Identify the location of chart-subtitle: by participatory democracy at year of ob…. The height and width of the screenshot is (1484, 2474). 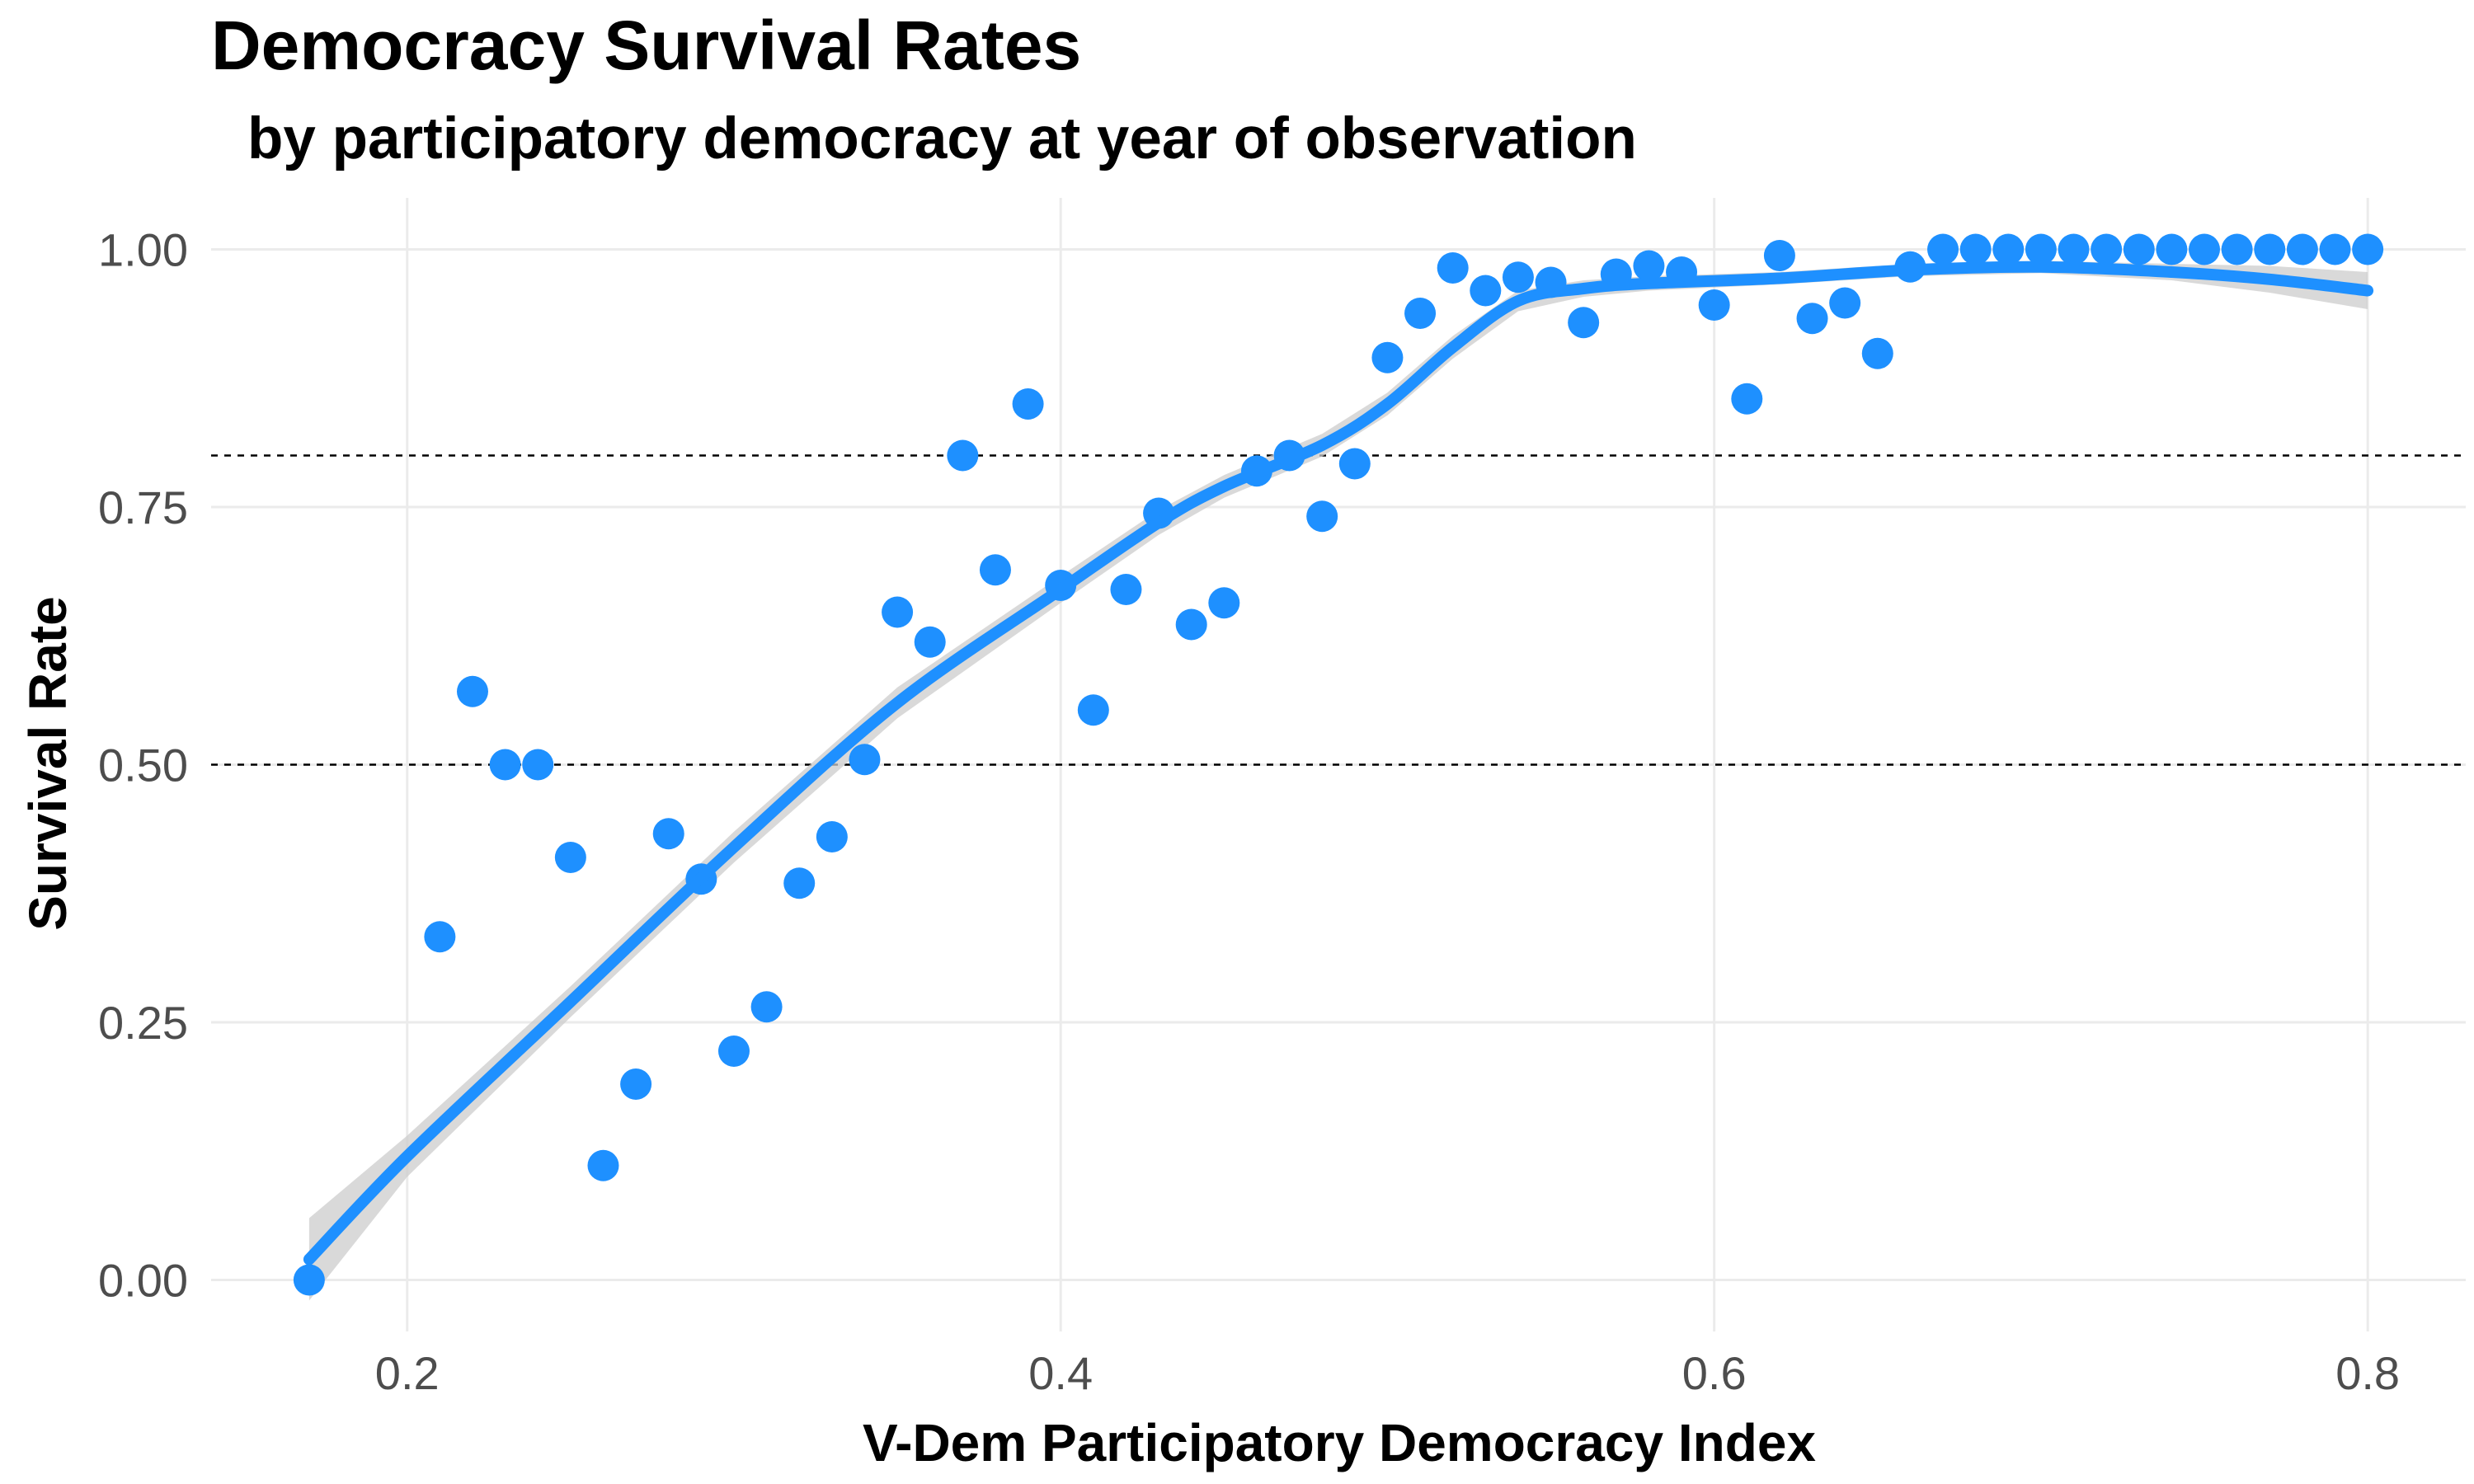
(942, 138).